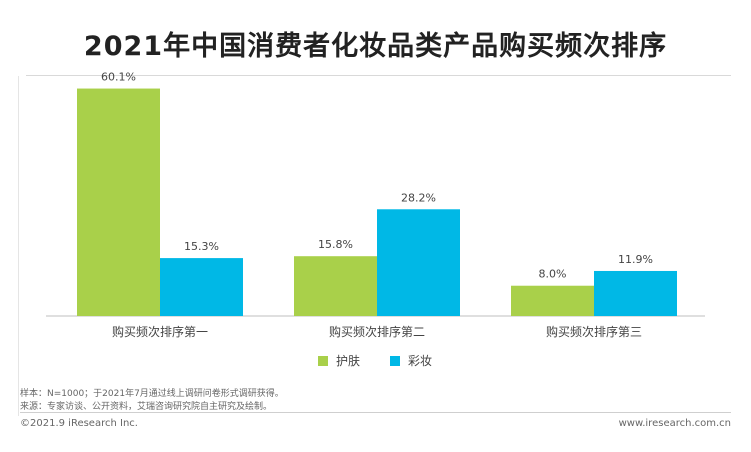 The width and height of the screenshot is (751, 452). What do you see at coordinates (418, 197) in the screenshot?
I see `data-label-makeup-2: 28.2%` at bounding box center [418, 197].